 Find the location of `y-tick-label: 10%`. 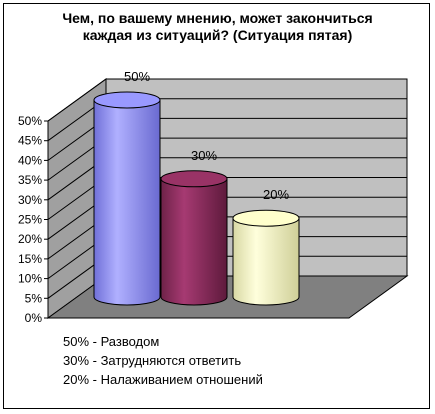

y-tick-label: 10% is located at coordinates (30, 279).